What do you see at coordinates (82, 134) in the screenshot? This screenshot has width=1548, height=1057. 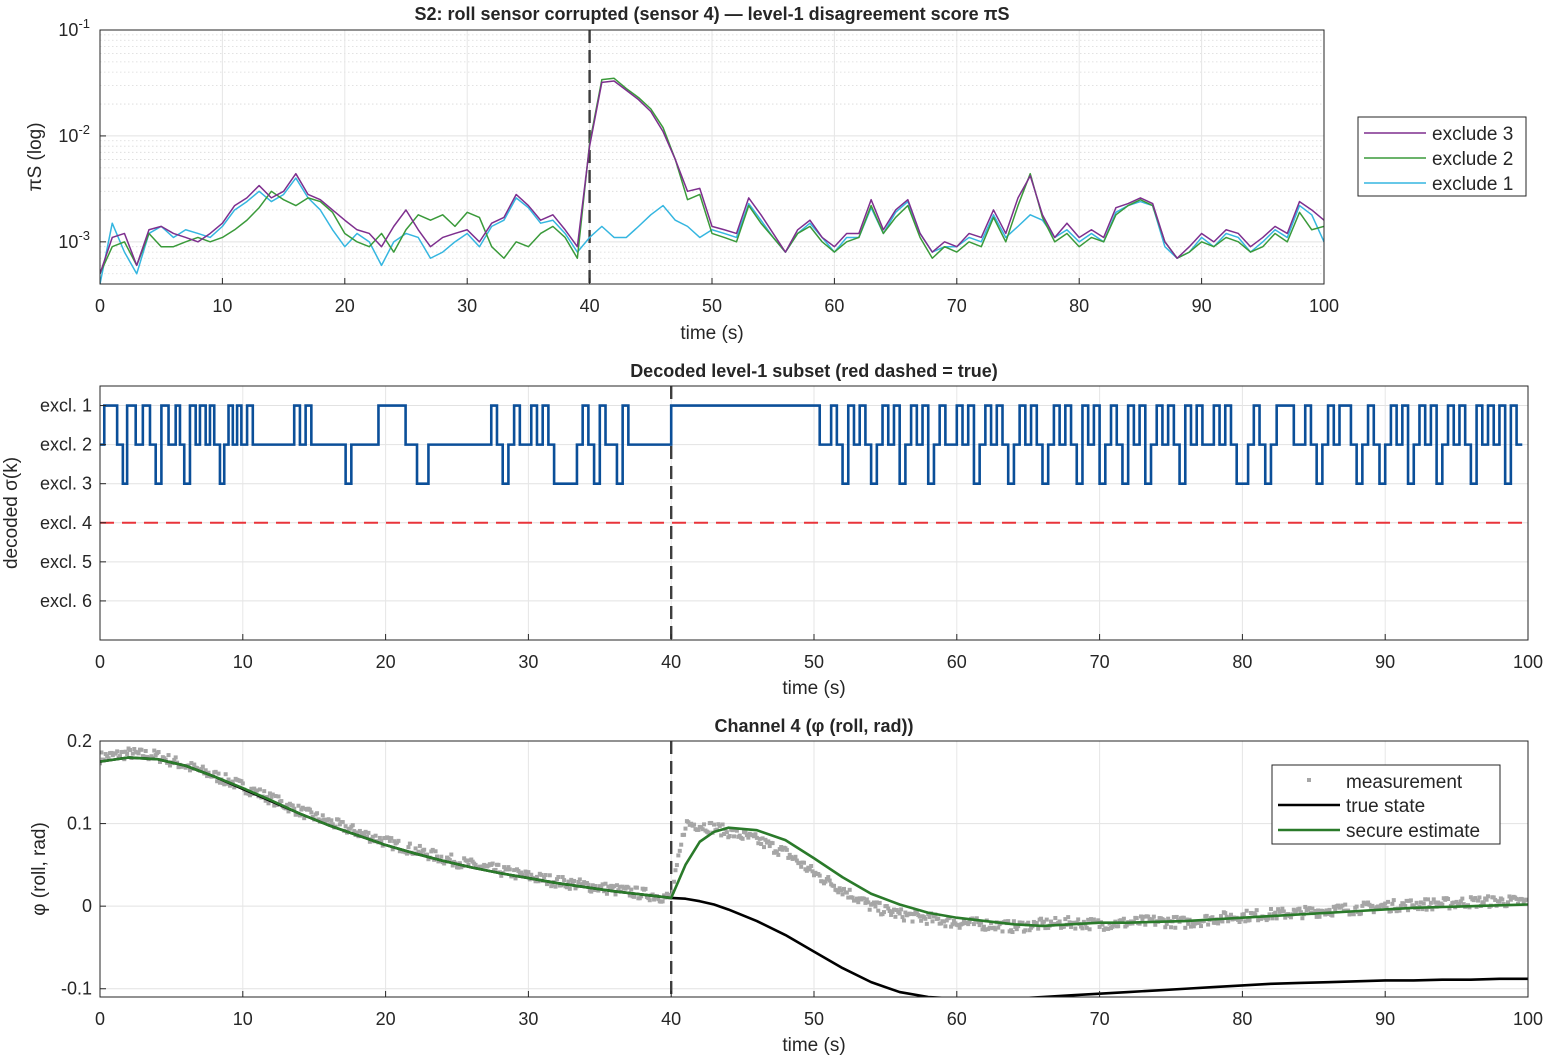 I see `y-tick-labels-1: 10-1 10-2 10-3` at bounding box center [82, 134].